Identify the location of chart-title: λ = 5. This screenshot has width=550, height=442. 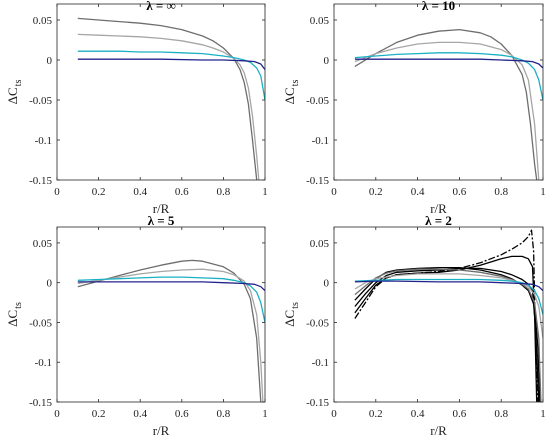
(161, 220).